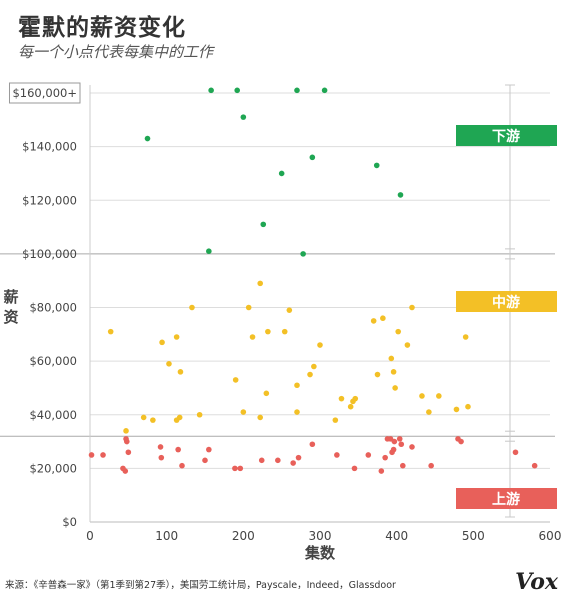  I want to click on y-tick-label: $140,000, so click(49, 147).